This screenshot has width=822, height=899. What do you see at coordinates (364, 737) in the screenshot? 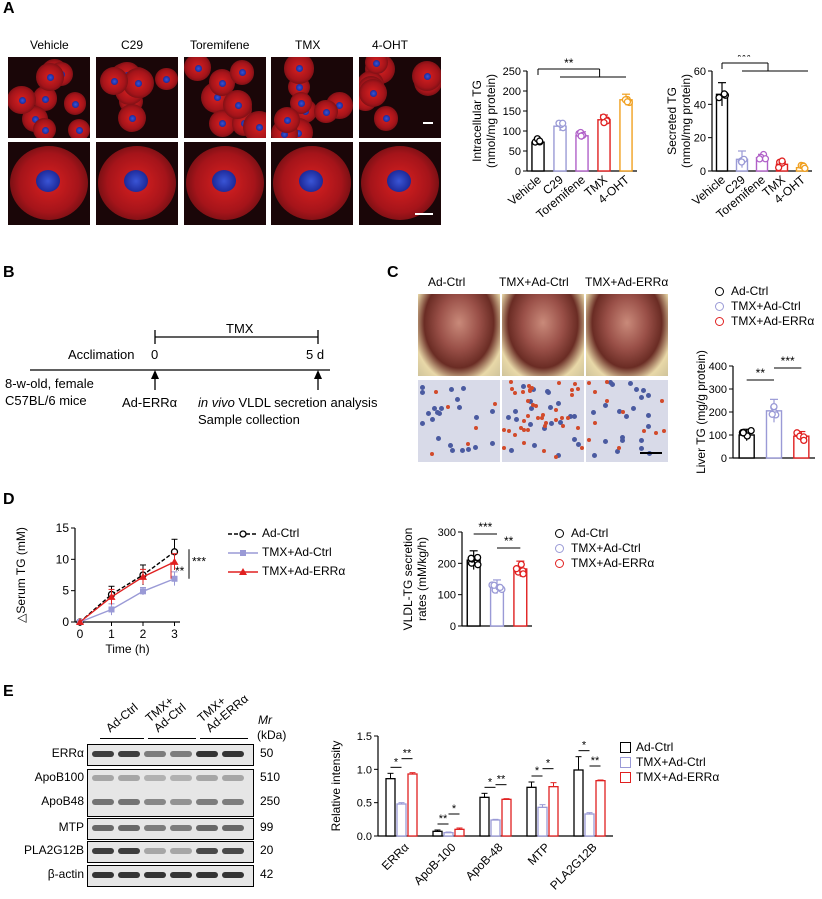
I see `y-tick-label: 1.5` at bounding box center [364, 737].